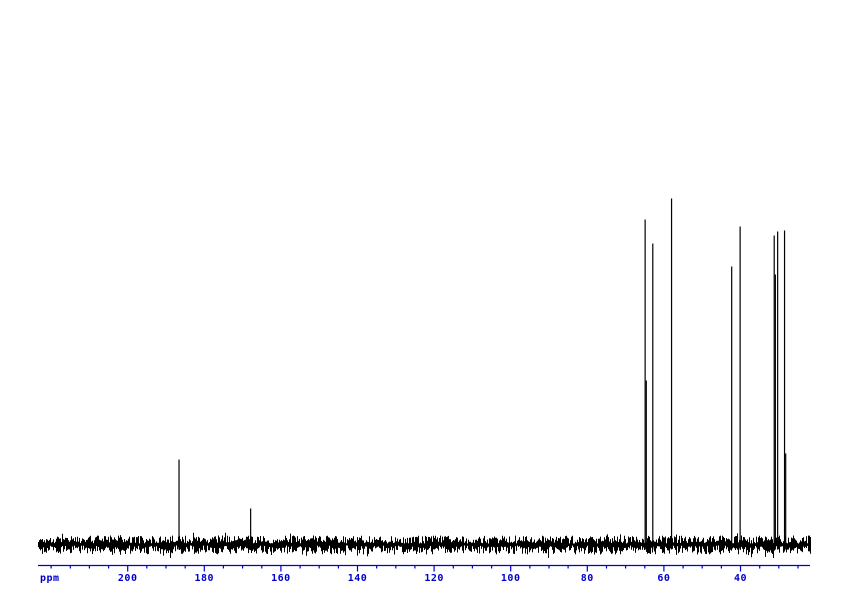 This screenshot has height=596, width=842. I want to click on axis-unit-label: ppm, so click(50, 578).